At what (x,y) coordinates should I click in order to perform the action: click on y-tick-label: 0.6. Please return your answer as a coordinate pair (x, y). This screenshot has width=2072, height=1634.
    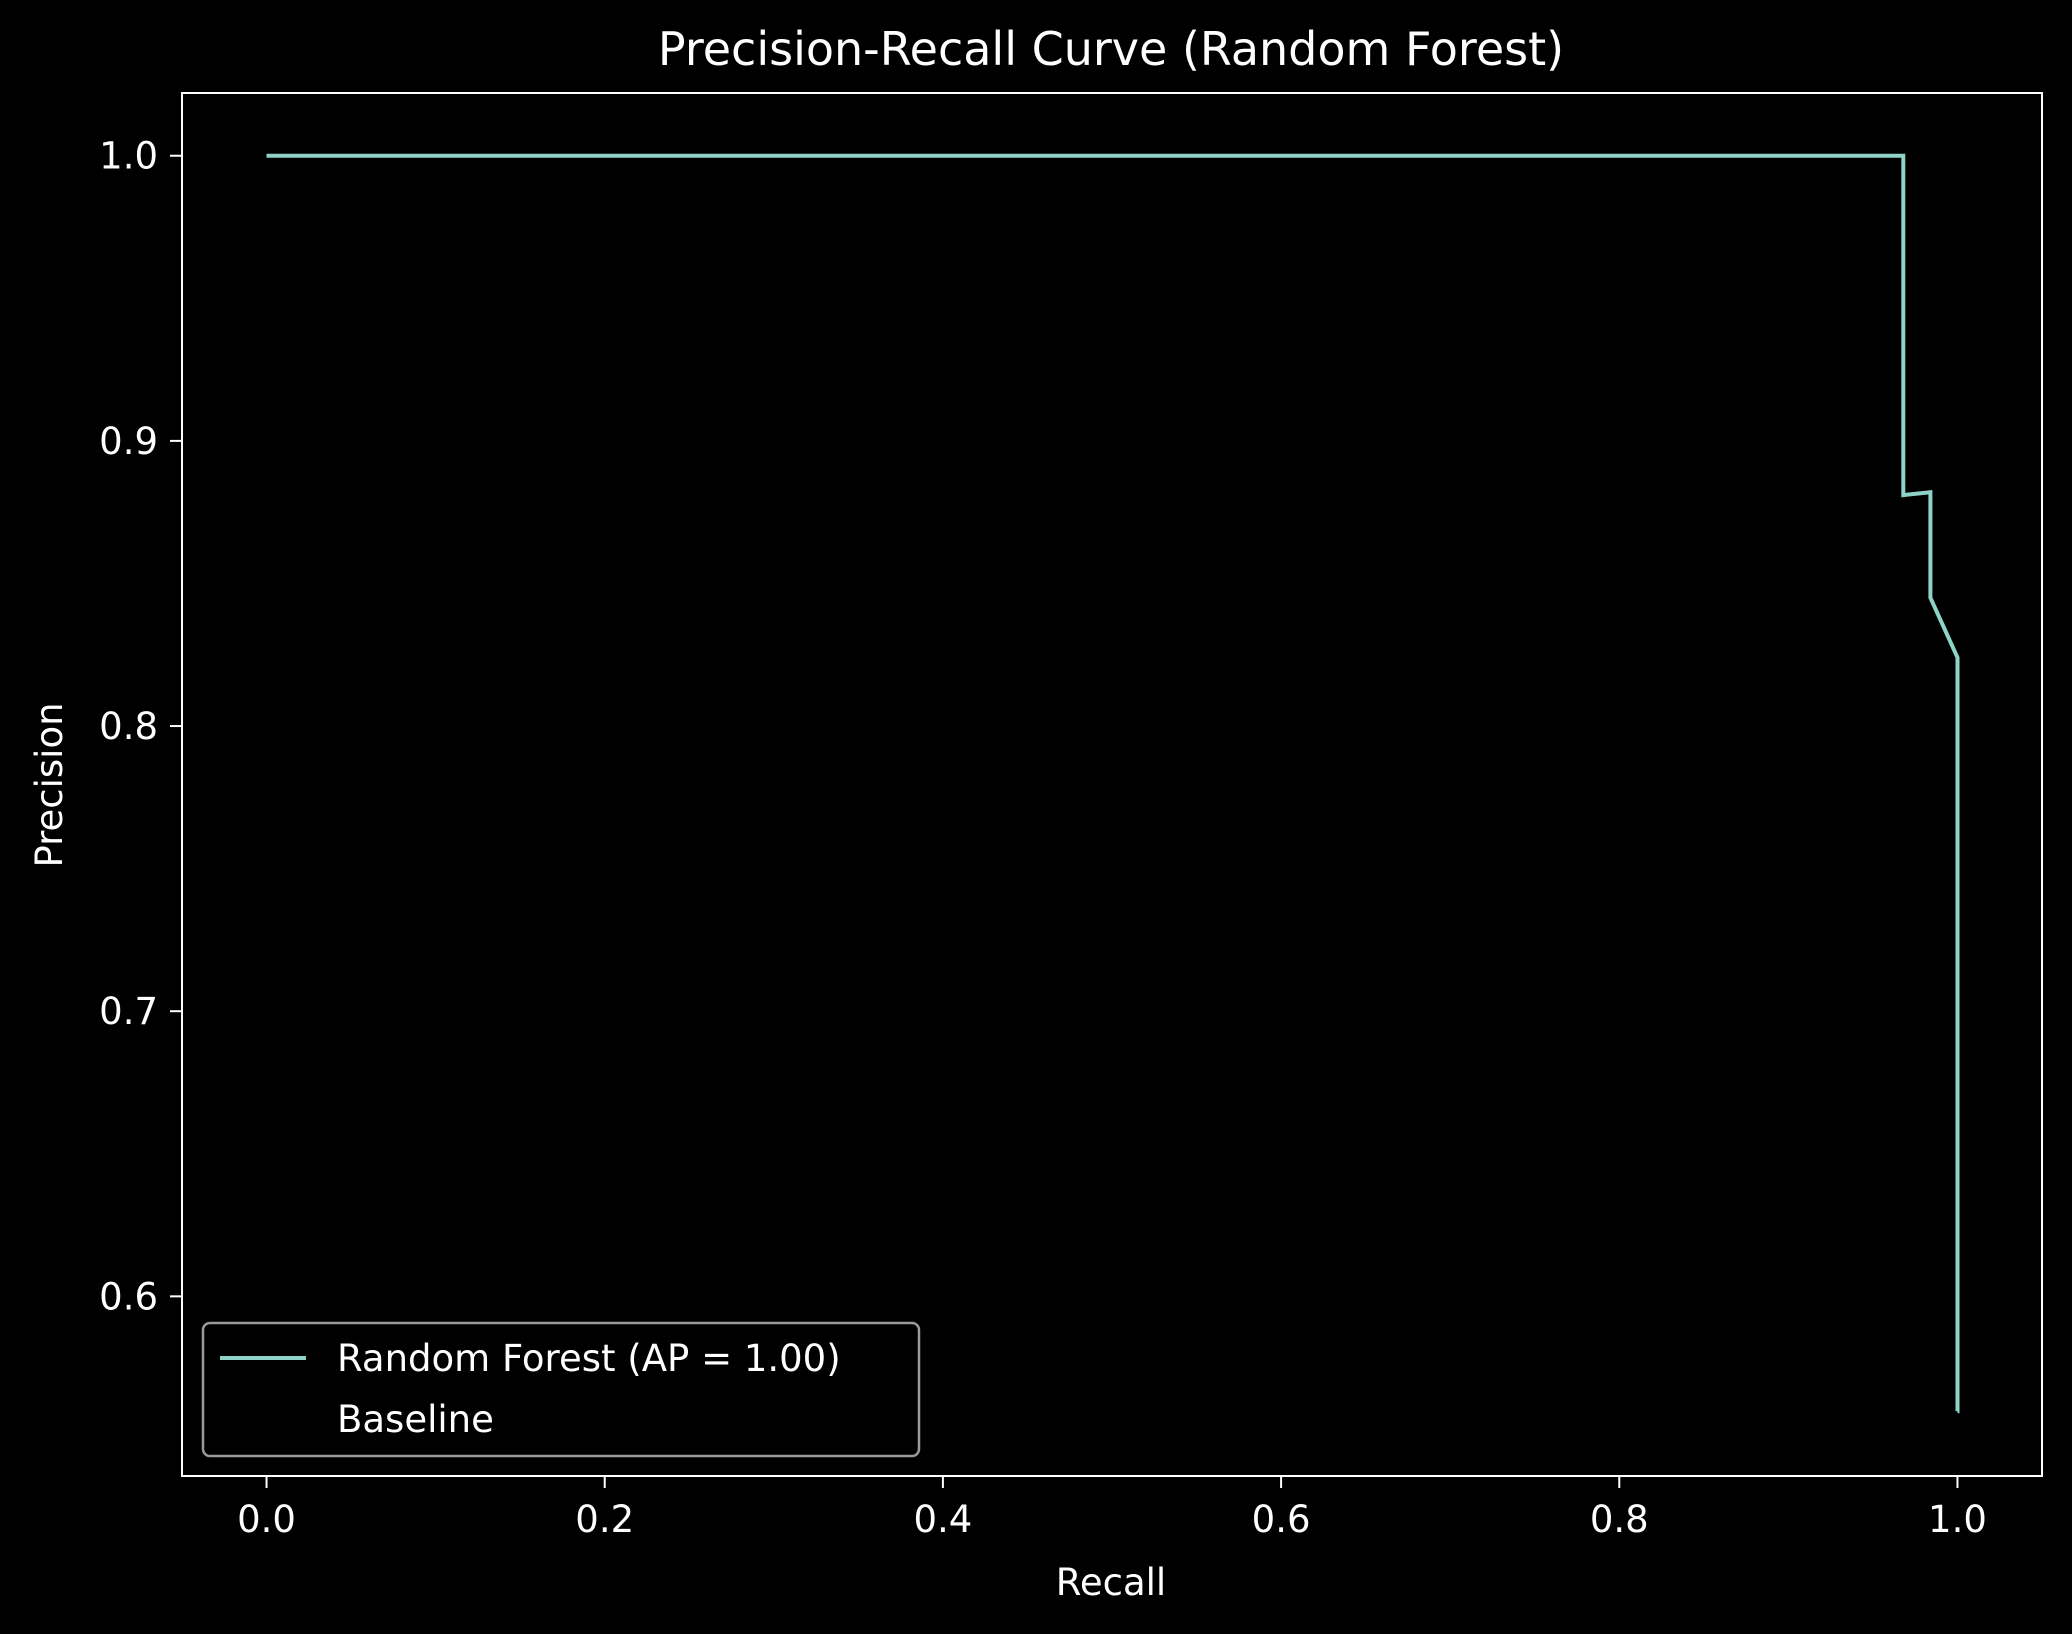
    Looking at the image, I should click on (128, 1296).